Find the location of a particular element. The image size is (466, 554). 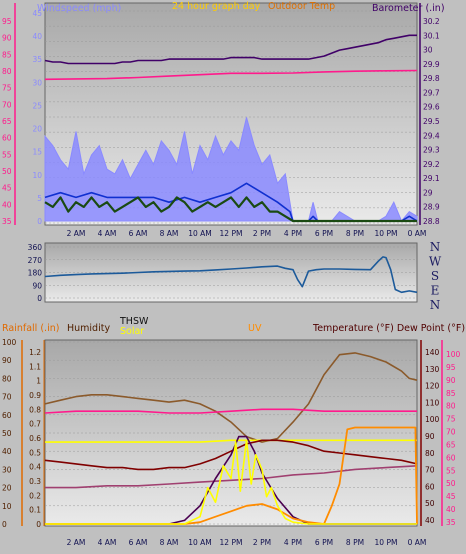

series-direction is located at coordinates (231, 275).